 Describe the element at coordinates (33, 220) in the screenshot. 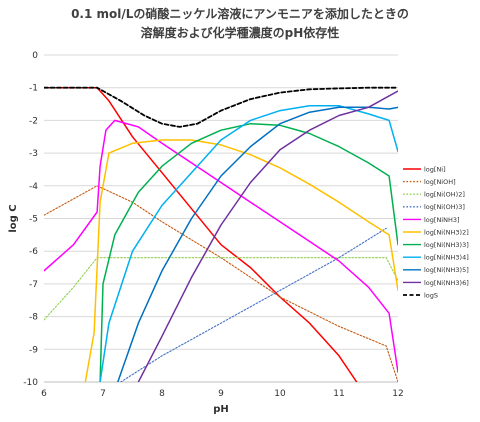

I see `y-tick-label: -5` at that location.